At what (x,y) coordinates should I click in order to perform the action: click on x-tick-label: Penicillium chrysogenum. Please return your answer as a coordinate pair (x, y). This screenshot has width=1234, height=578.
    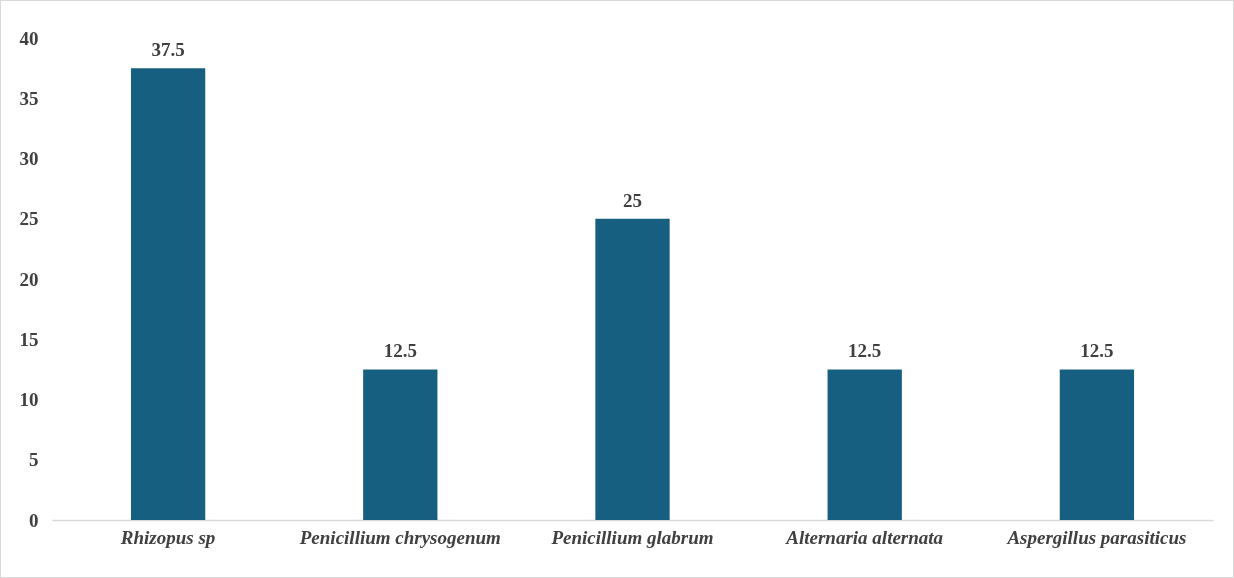
    Looking at the image, I should click on (399, 537).